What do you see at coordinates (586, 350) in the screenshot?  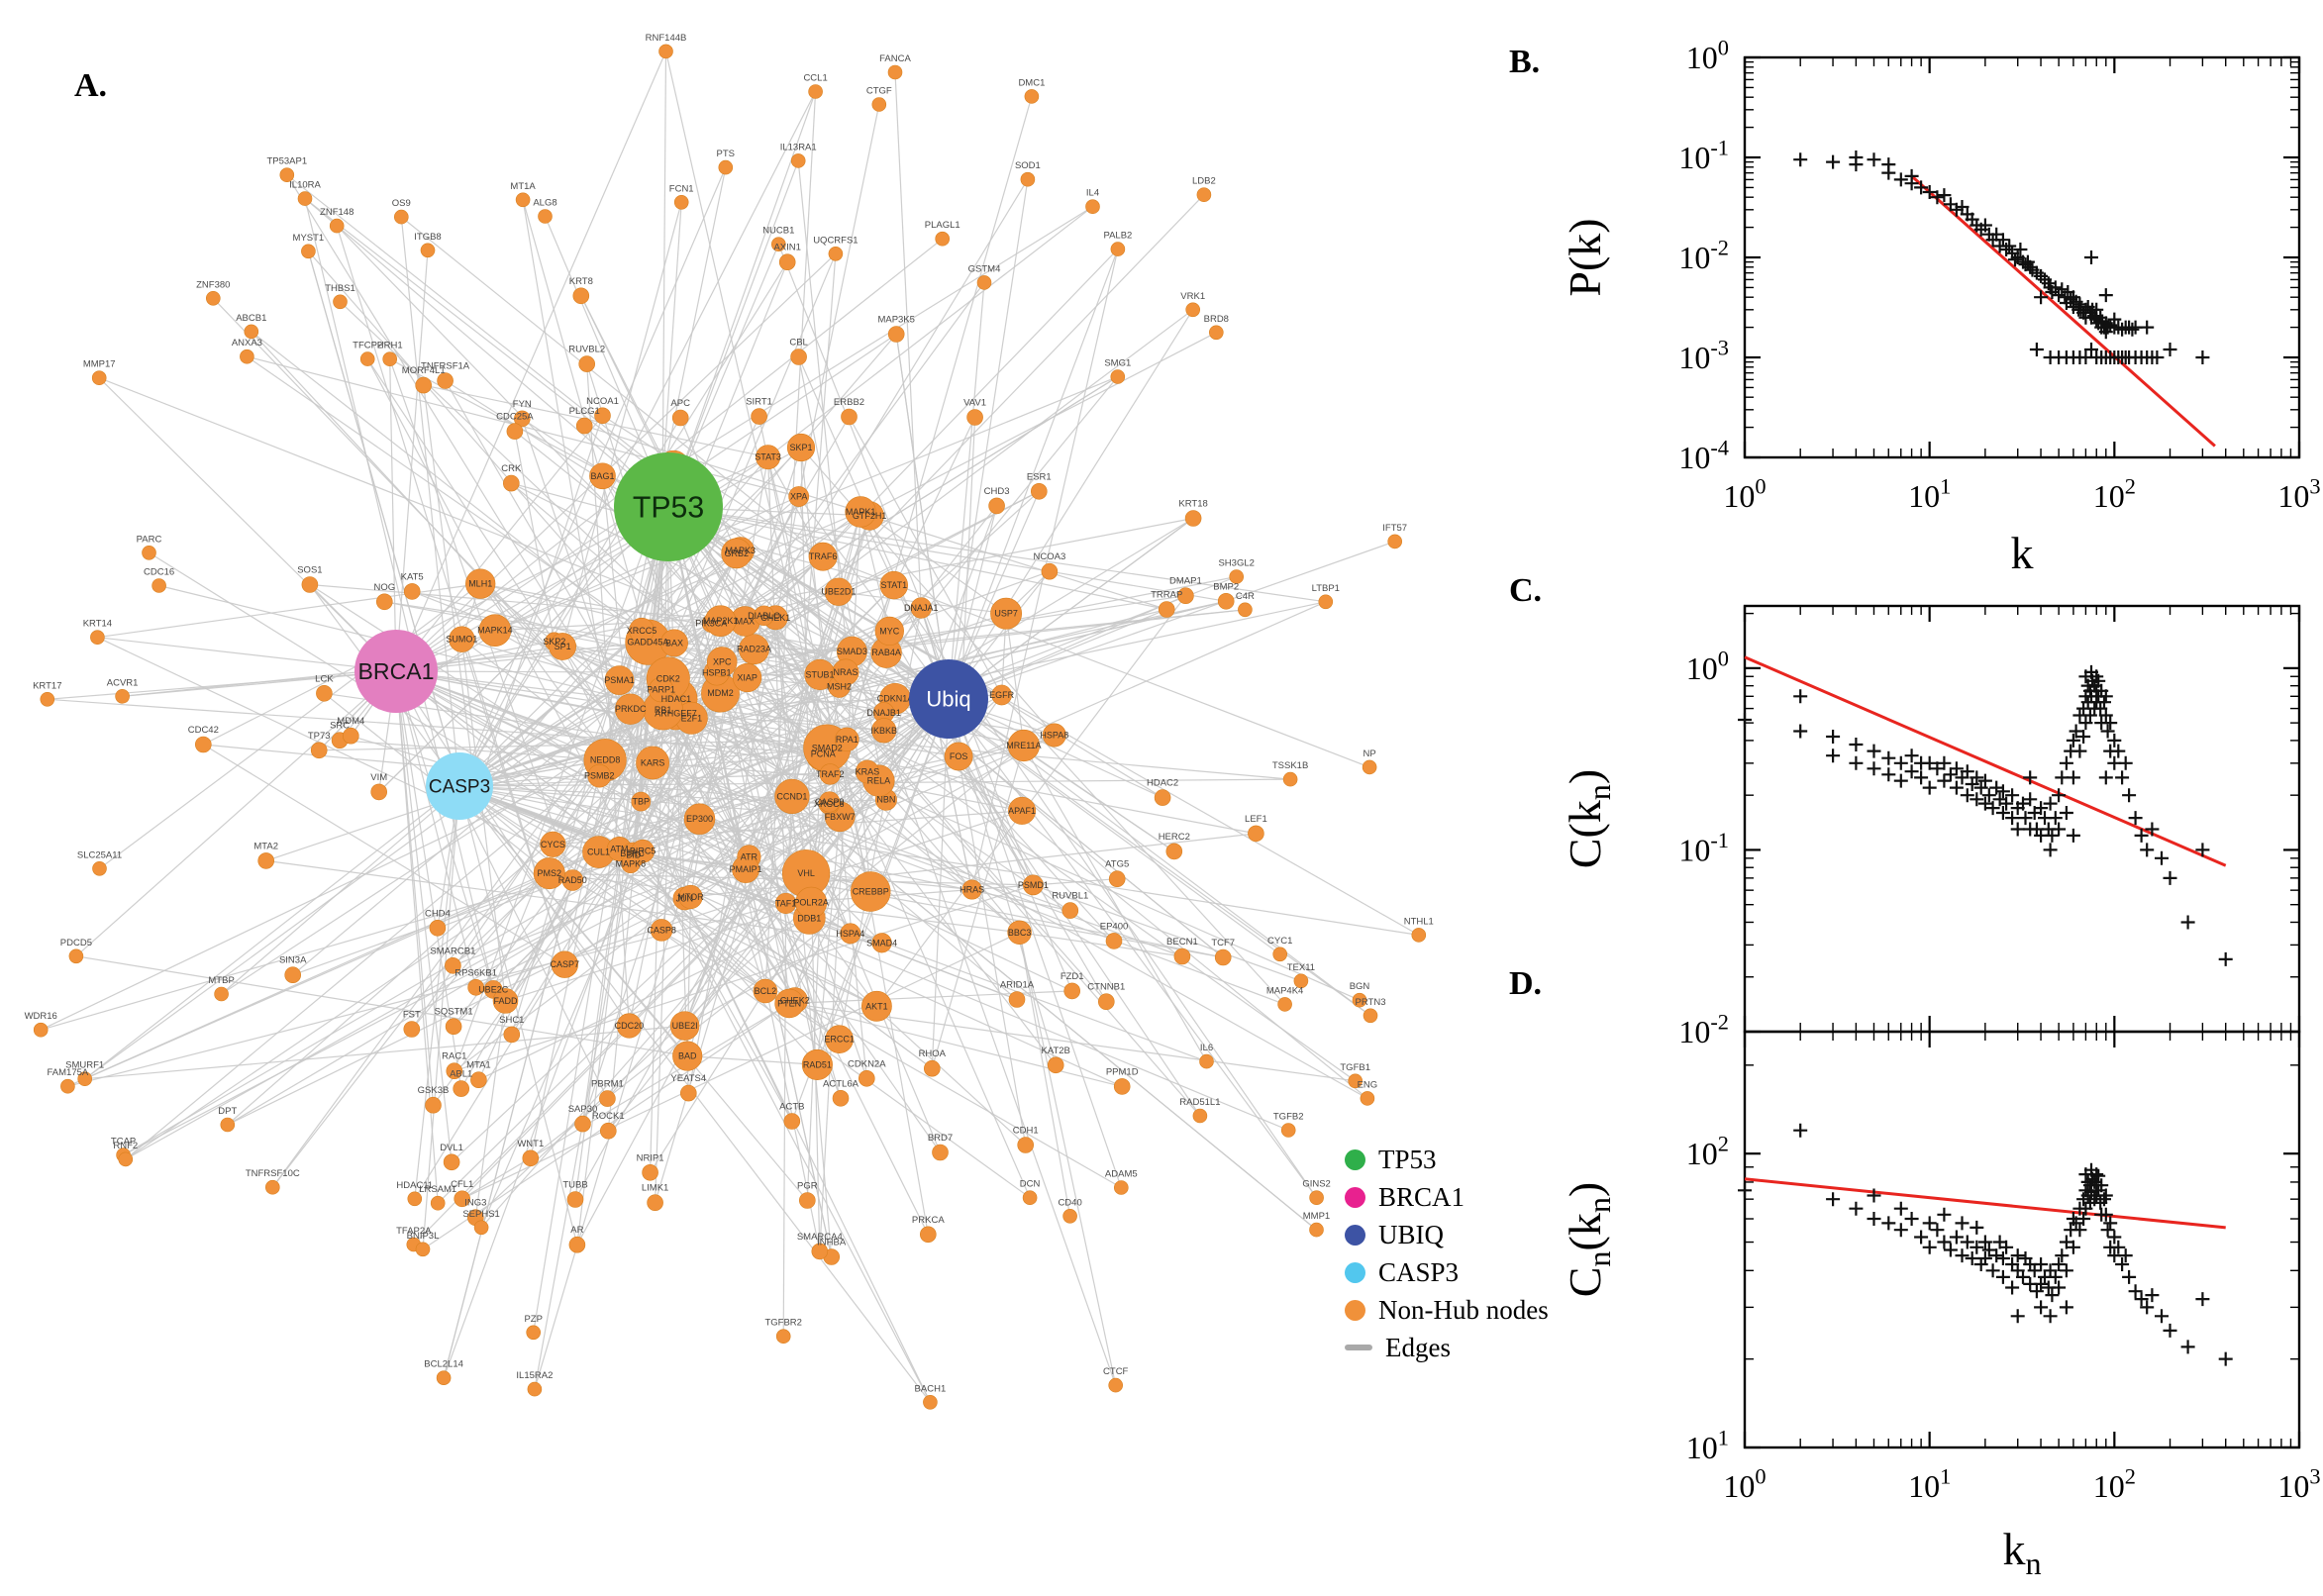 I see `network-node-label: RUVBL2` at bounding box center [586, 350].